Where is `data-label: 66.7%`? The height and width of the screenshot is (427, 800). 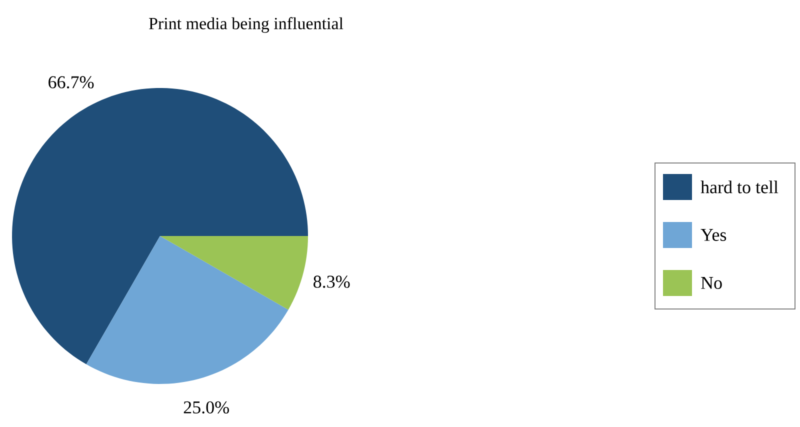 data-label: 66.7% is located at coordinates (71, 82).